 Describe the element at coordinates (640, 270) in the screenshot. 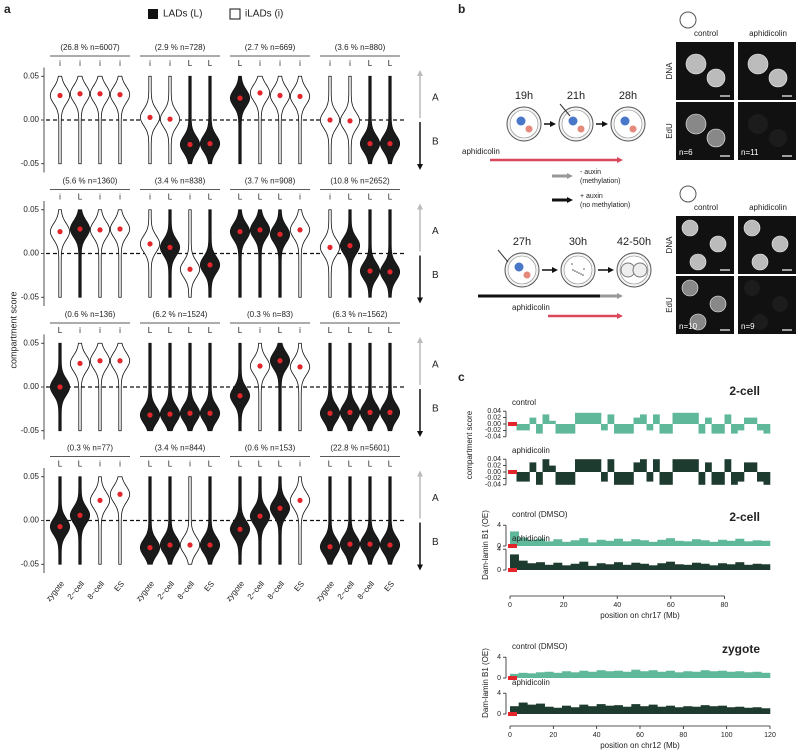

I see `blastomere` at that location.